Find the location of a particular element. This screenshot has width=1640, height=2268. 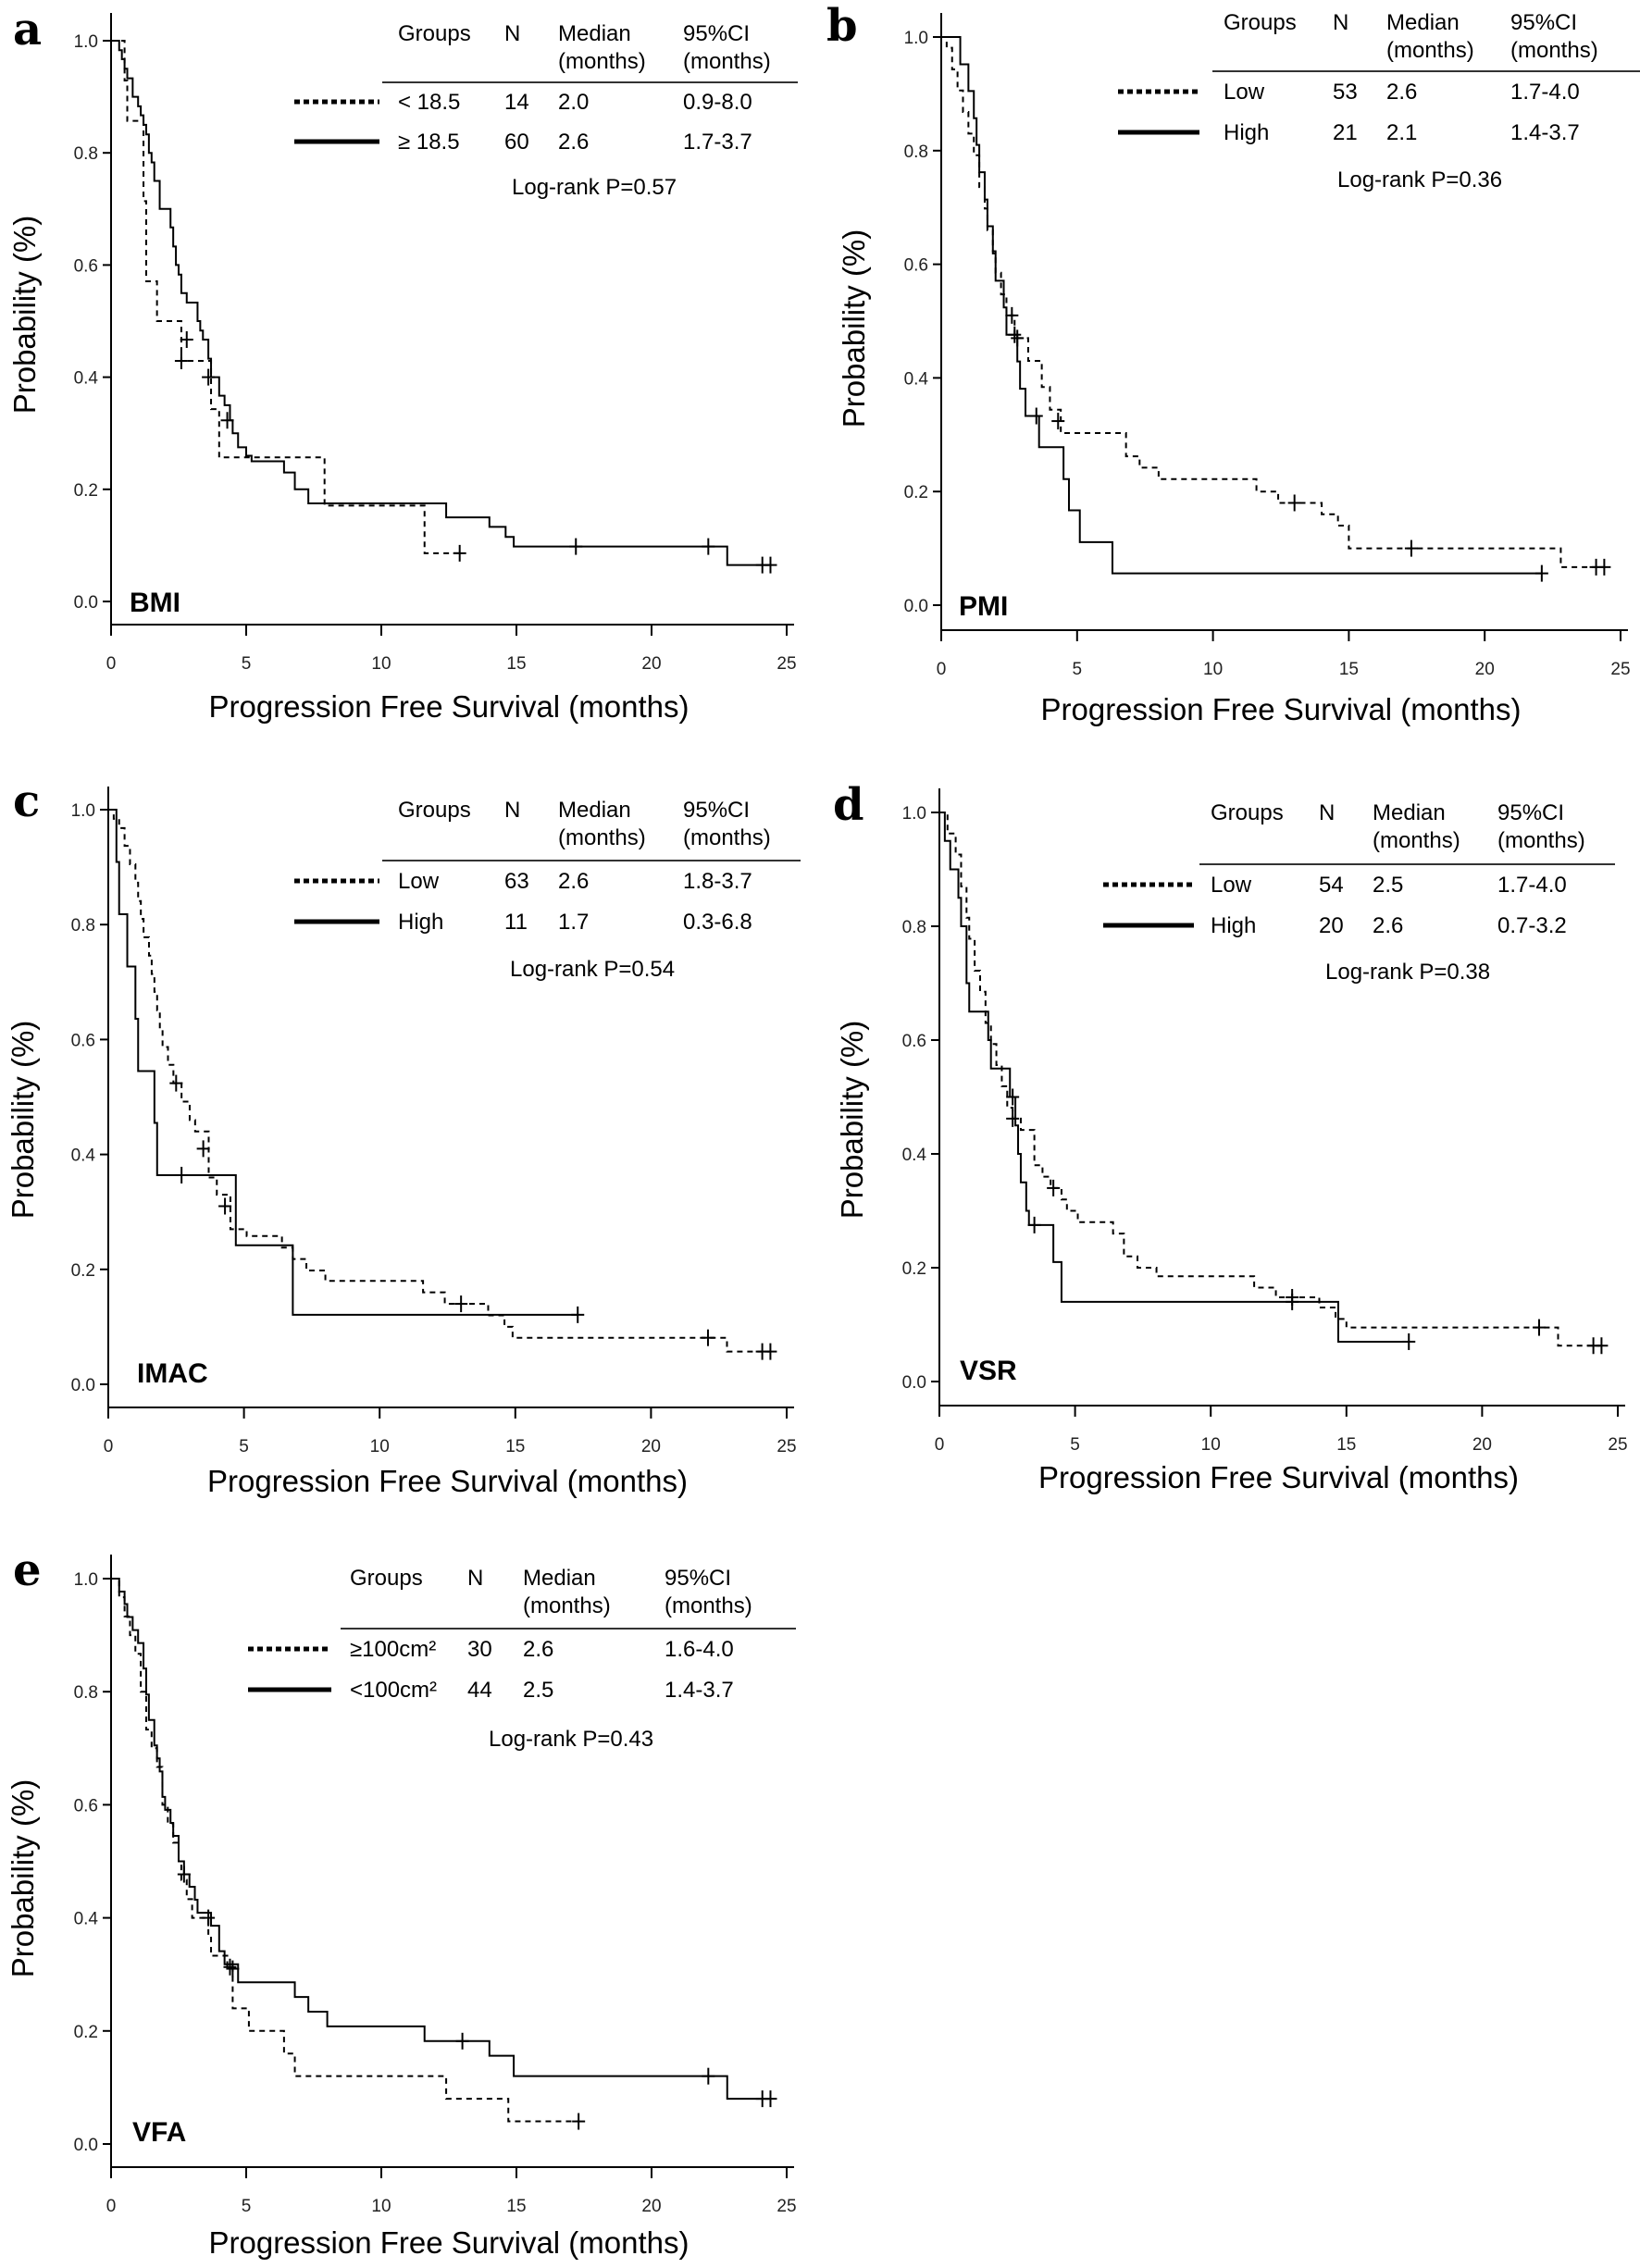

panel-letter: c is located at coordinates (27, 801).